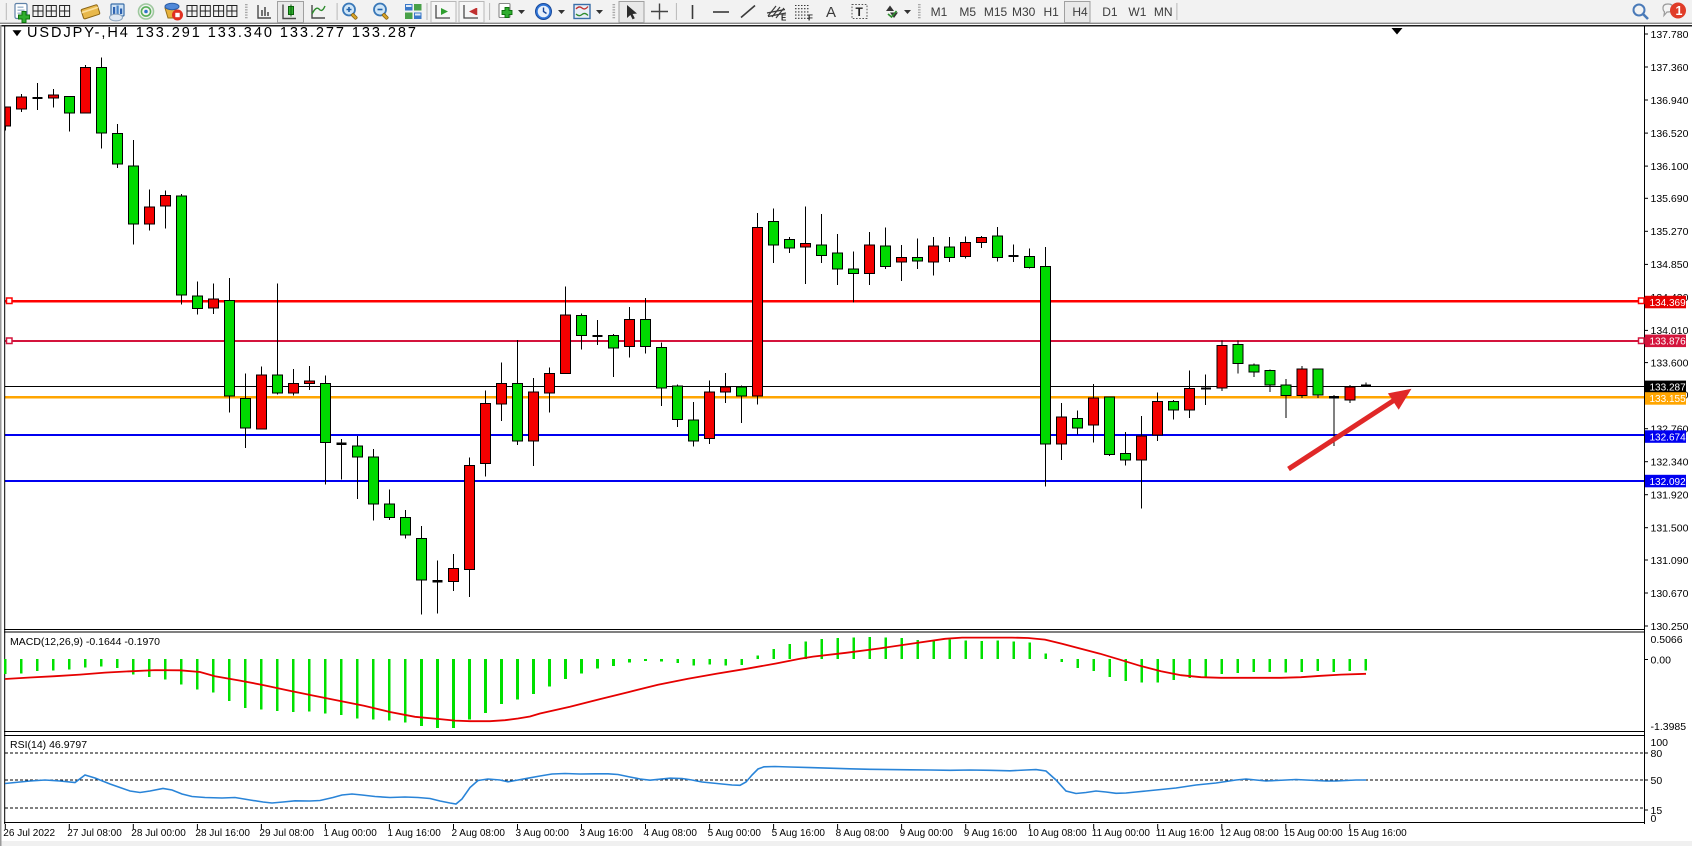 The image size is (1692, 846). Describe the element at coordinates (735, 833) in the screenshot. I see `svg-text: 5 Aug 00:00` at that location.